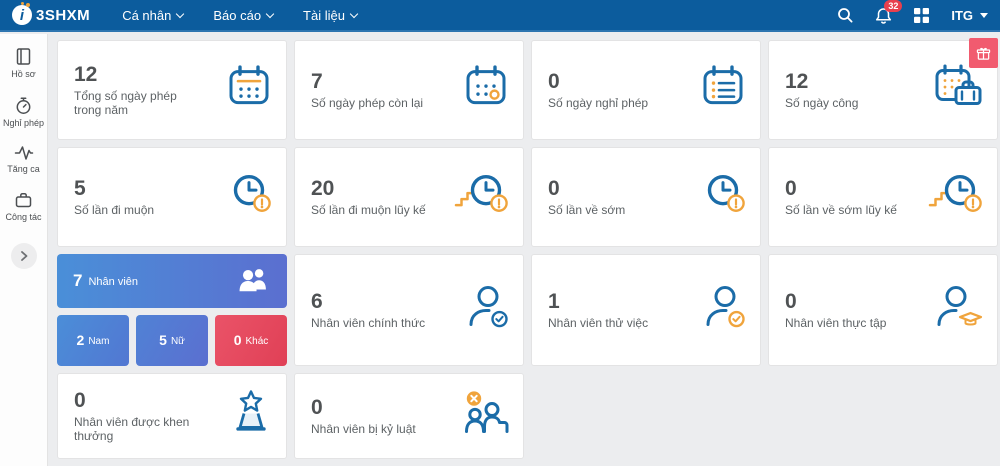  I want to click on stat-card-nv-chinh-thuc: 6 Nhân viên chính thức, so click(409, 310).